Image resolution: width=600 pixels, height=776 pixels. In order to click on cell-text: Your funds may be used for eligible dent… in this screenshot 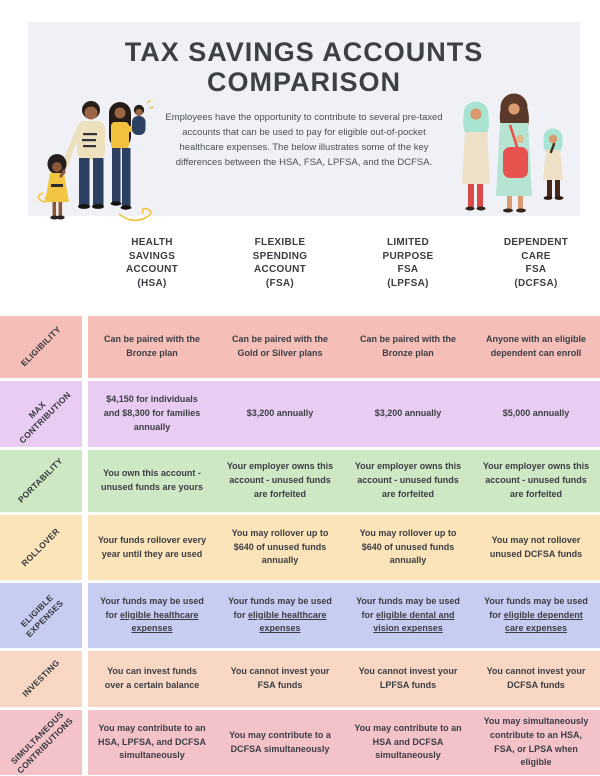, I will do `click(408, 616)`.